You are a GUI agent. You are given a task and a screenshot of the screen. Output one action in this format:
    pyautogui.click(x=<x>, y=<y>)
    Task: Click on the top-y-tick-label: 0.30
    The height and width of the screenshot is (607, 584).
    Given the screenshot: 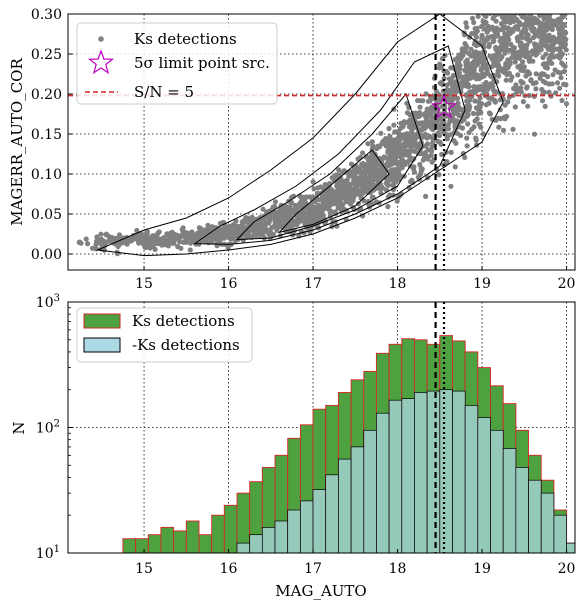 What is the action you would take?
    pyautogui.click(x=46, y=15)
    